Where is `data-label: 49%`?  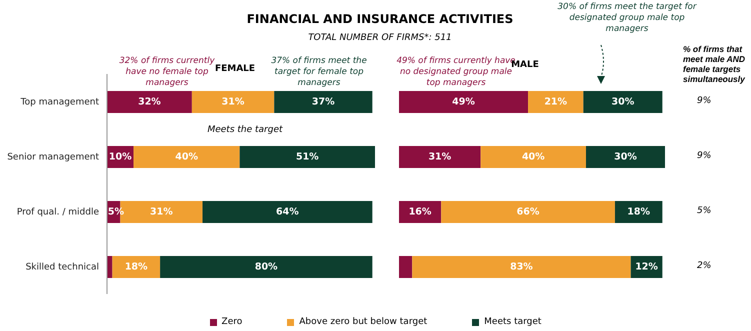 data-label: 49% is located at coordinates (464, 102).